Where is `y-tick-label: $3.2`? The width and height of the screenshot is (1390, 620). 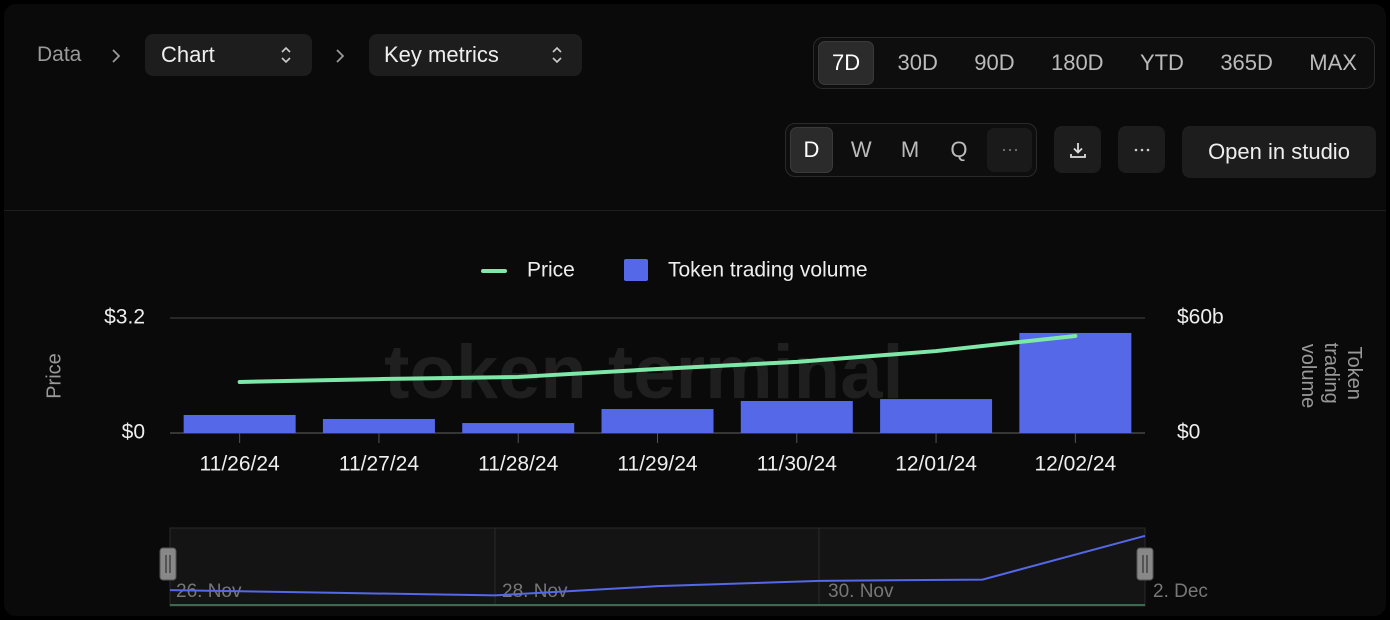
y-tick-label: $3.2 is located at coordinates (124, 317).